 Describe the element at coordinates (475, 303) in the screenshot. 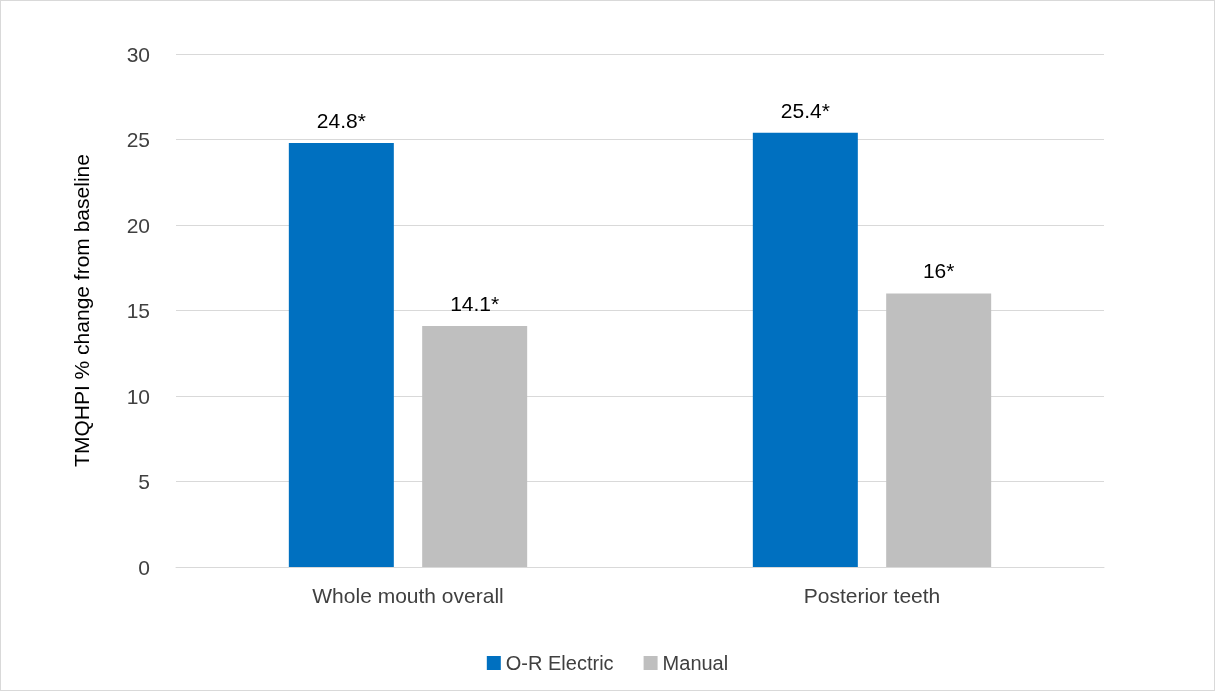

I see `data-label: 14.1*` at that location.